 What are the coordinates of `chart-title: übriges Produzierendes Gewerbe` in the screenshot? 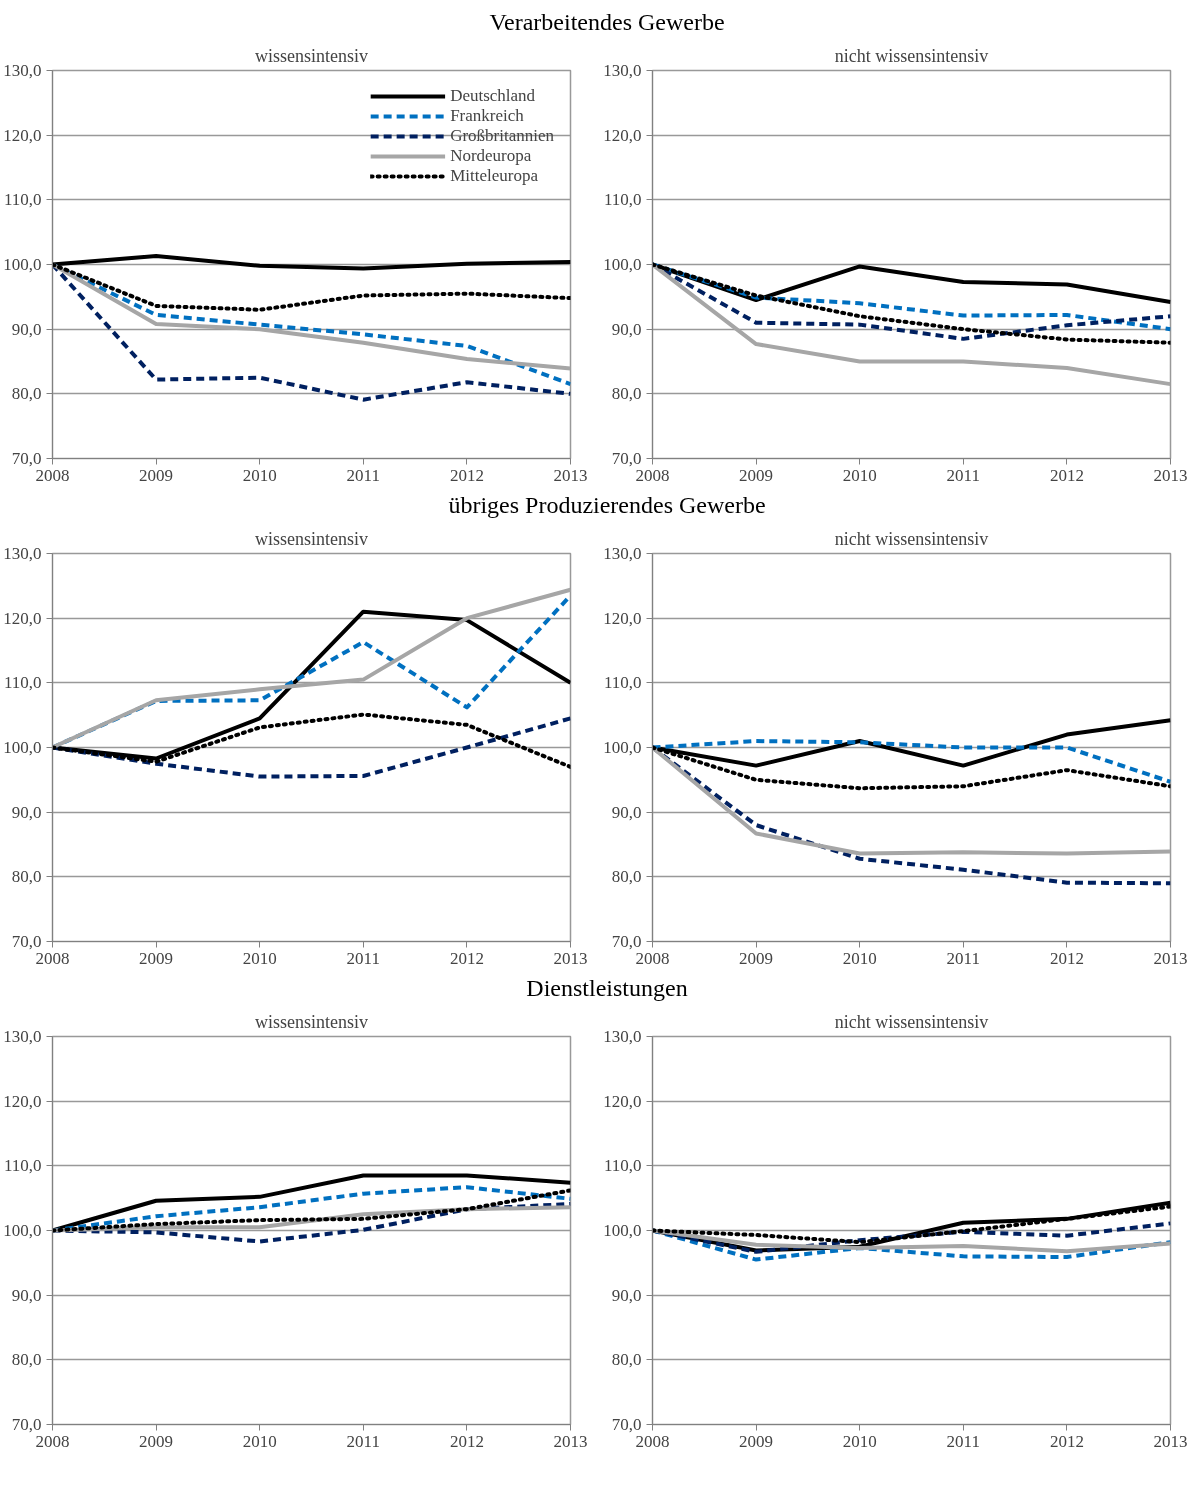 It's located at (607, 505).